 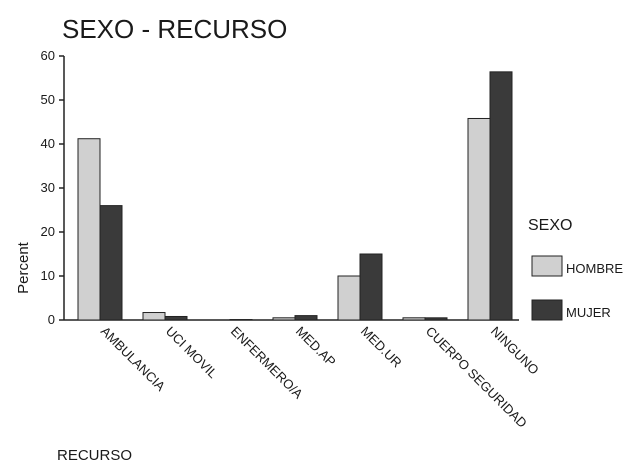 What do you see at coordinates (550, 225) in the screenshot?
I see `legend-title: SEXO` at bounding box center [550, 225].